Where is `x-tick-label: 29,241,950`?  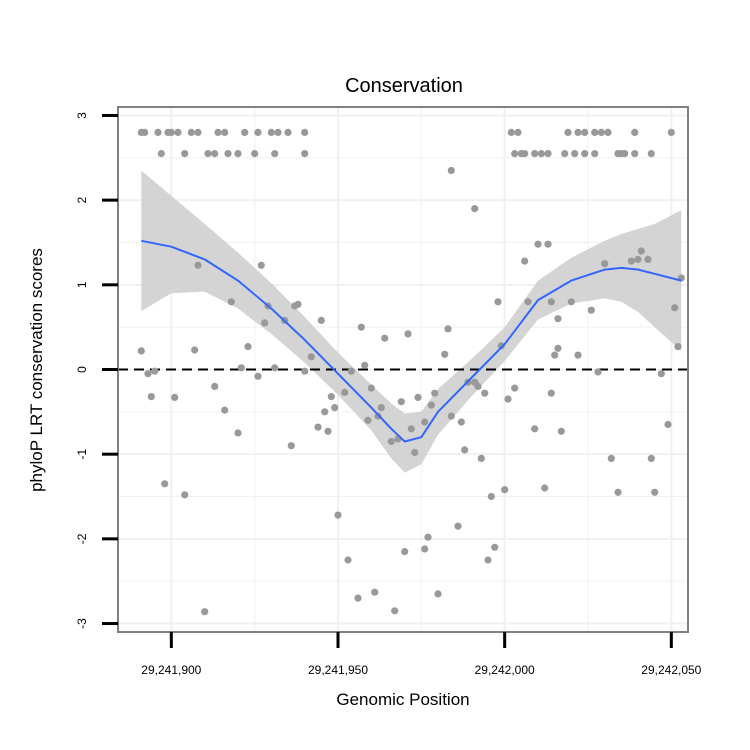 x-tick-label: 29,241,950 is located at coordinates (338, 670).